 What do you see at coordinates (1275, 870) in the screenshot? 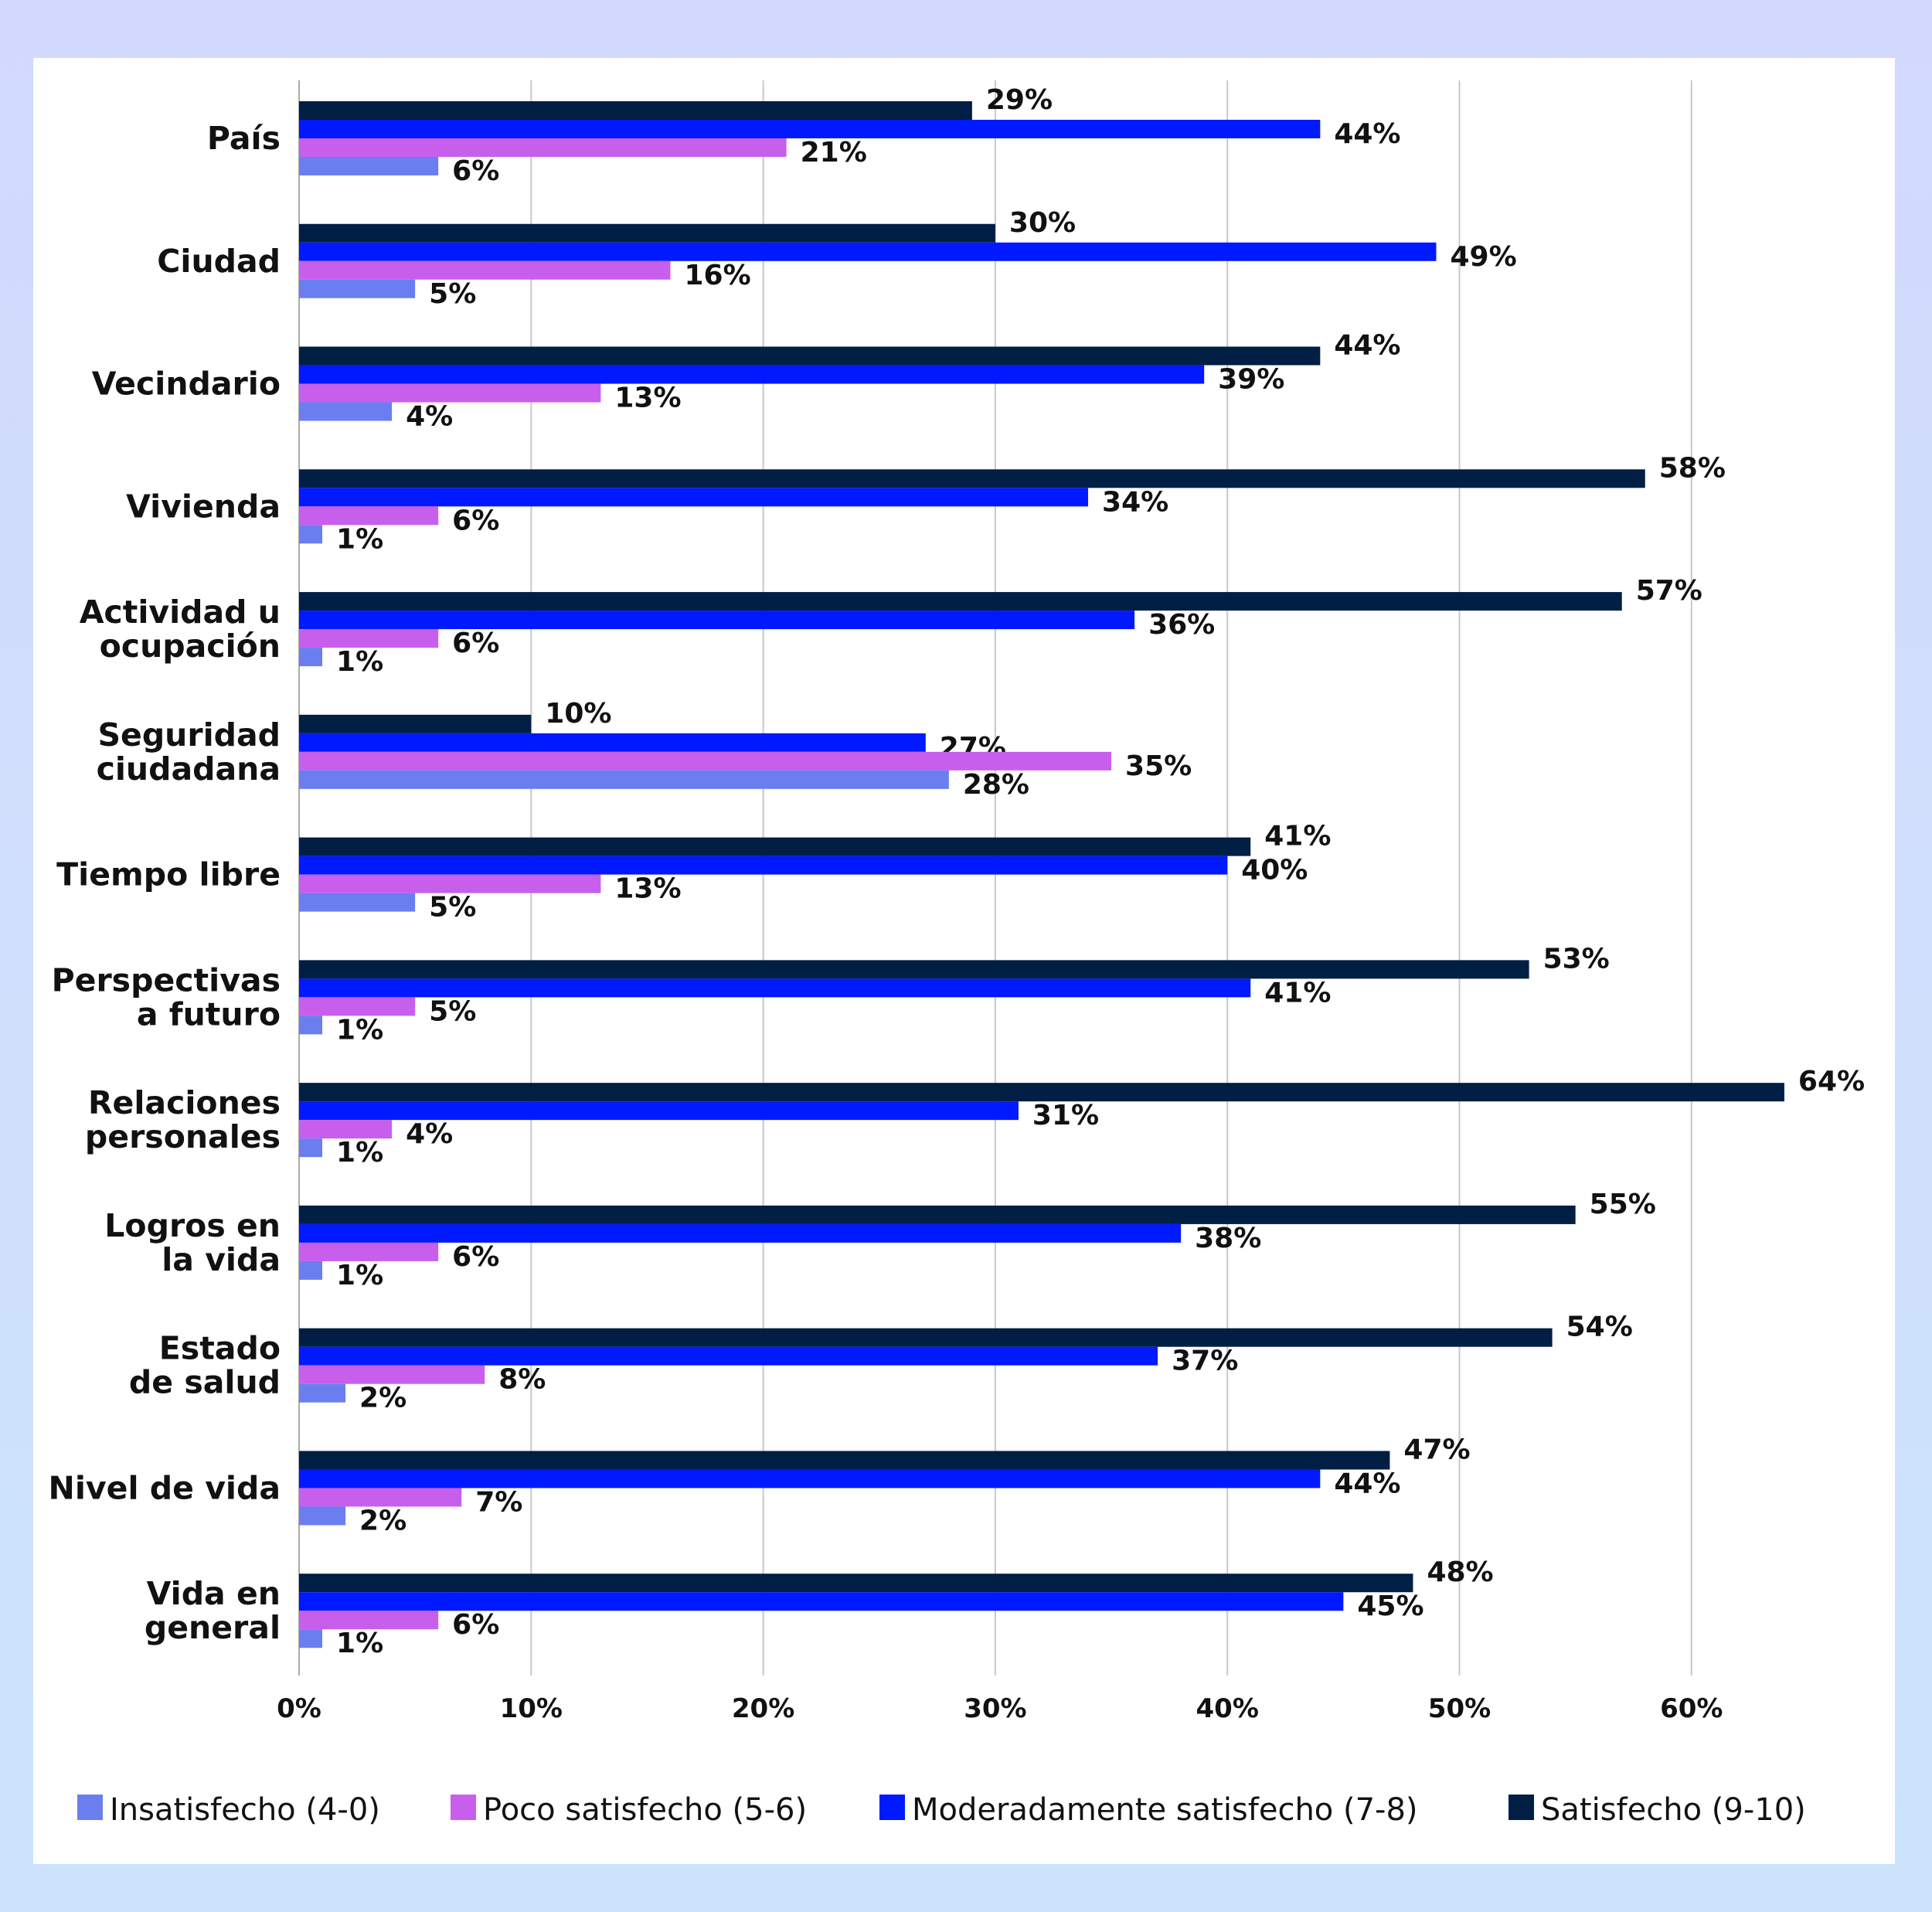
I see `data-label: 40%` at bounding box center [1275, 870].